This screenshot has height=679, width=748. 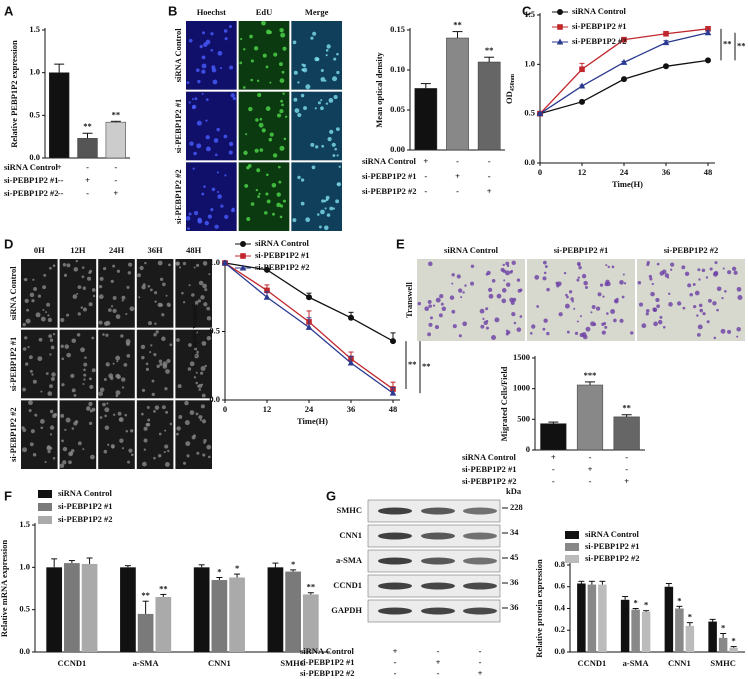 I want to click on x-tick-label: 36, so click(x=666, y=172).